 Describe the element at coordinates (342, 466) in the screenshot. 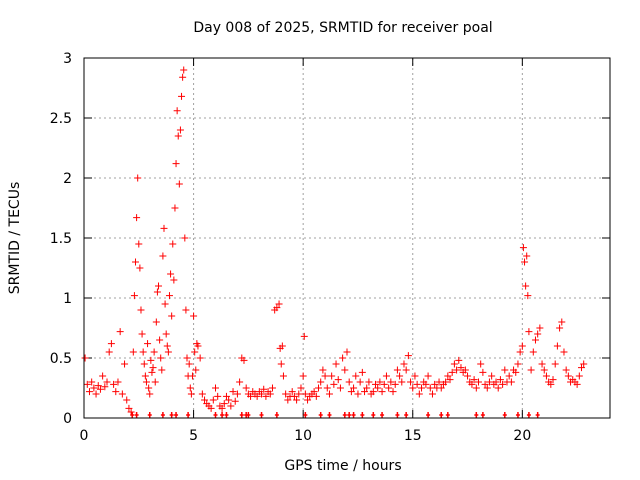

I see `x-axis-label: GPS time / hours` at that location.